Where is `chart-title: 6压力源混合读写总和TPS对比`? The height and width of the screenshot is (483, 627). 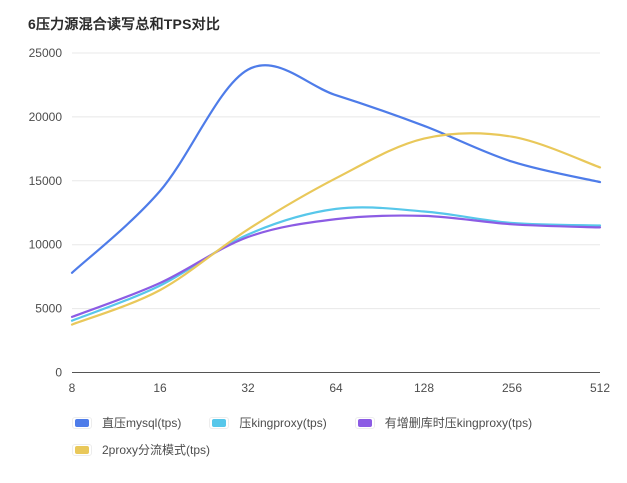
chart-title: 6压力源混合读写总和TPS对比 is located at coordinates (124, 24).